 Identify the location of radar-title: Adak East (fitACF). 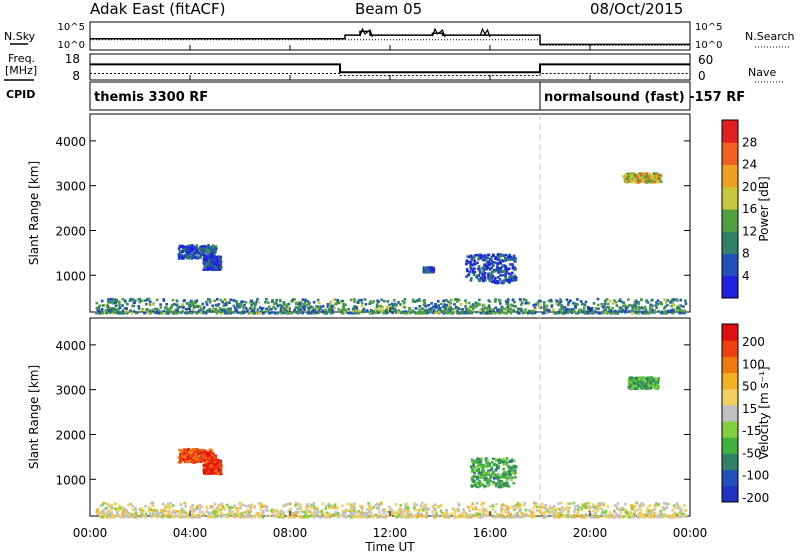
(158, 9).